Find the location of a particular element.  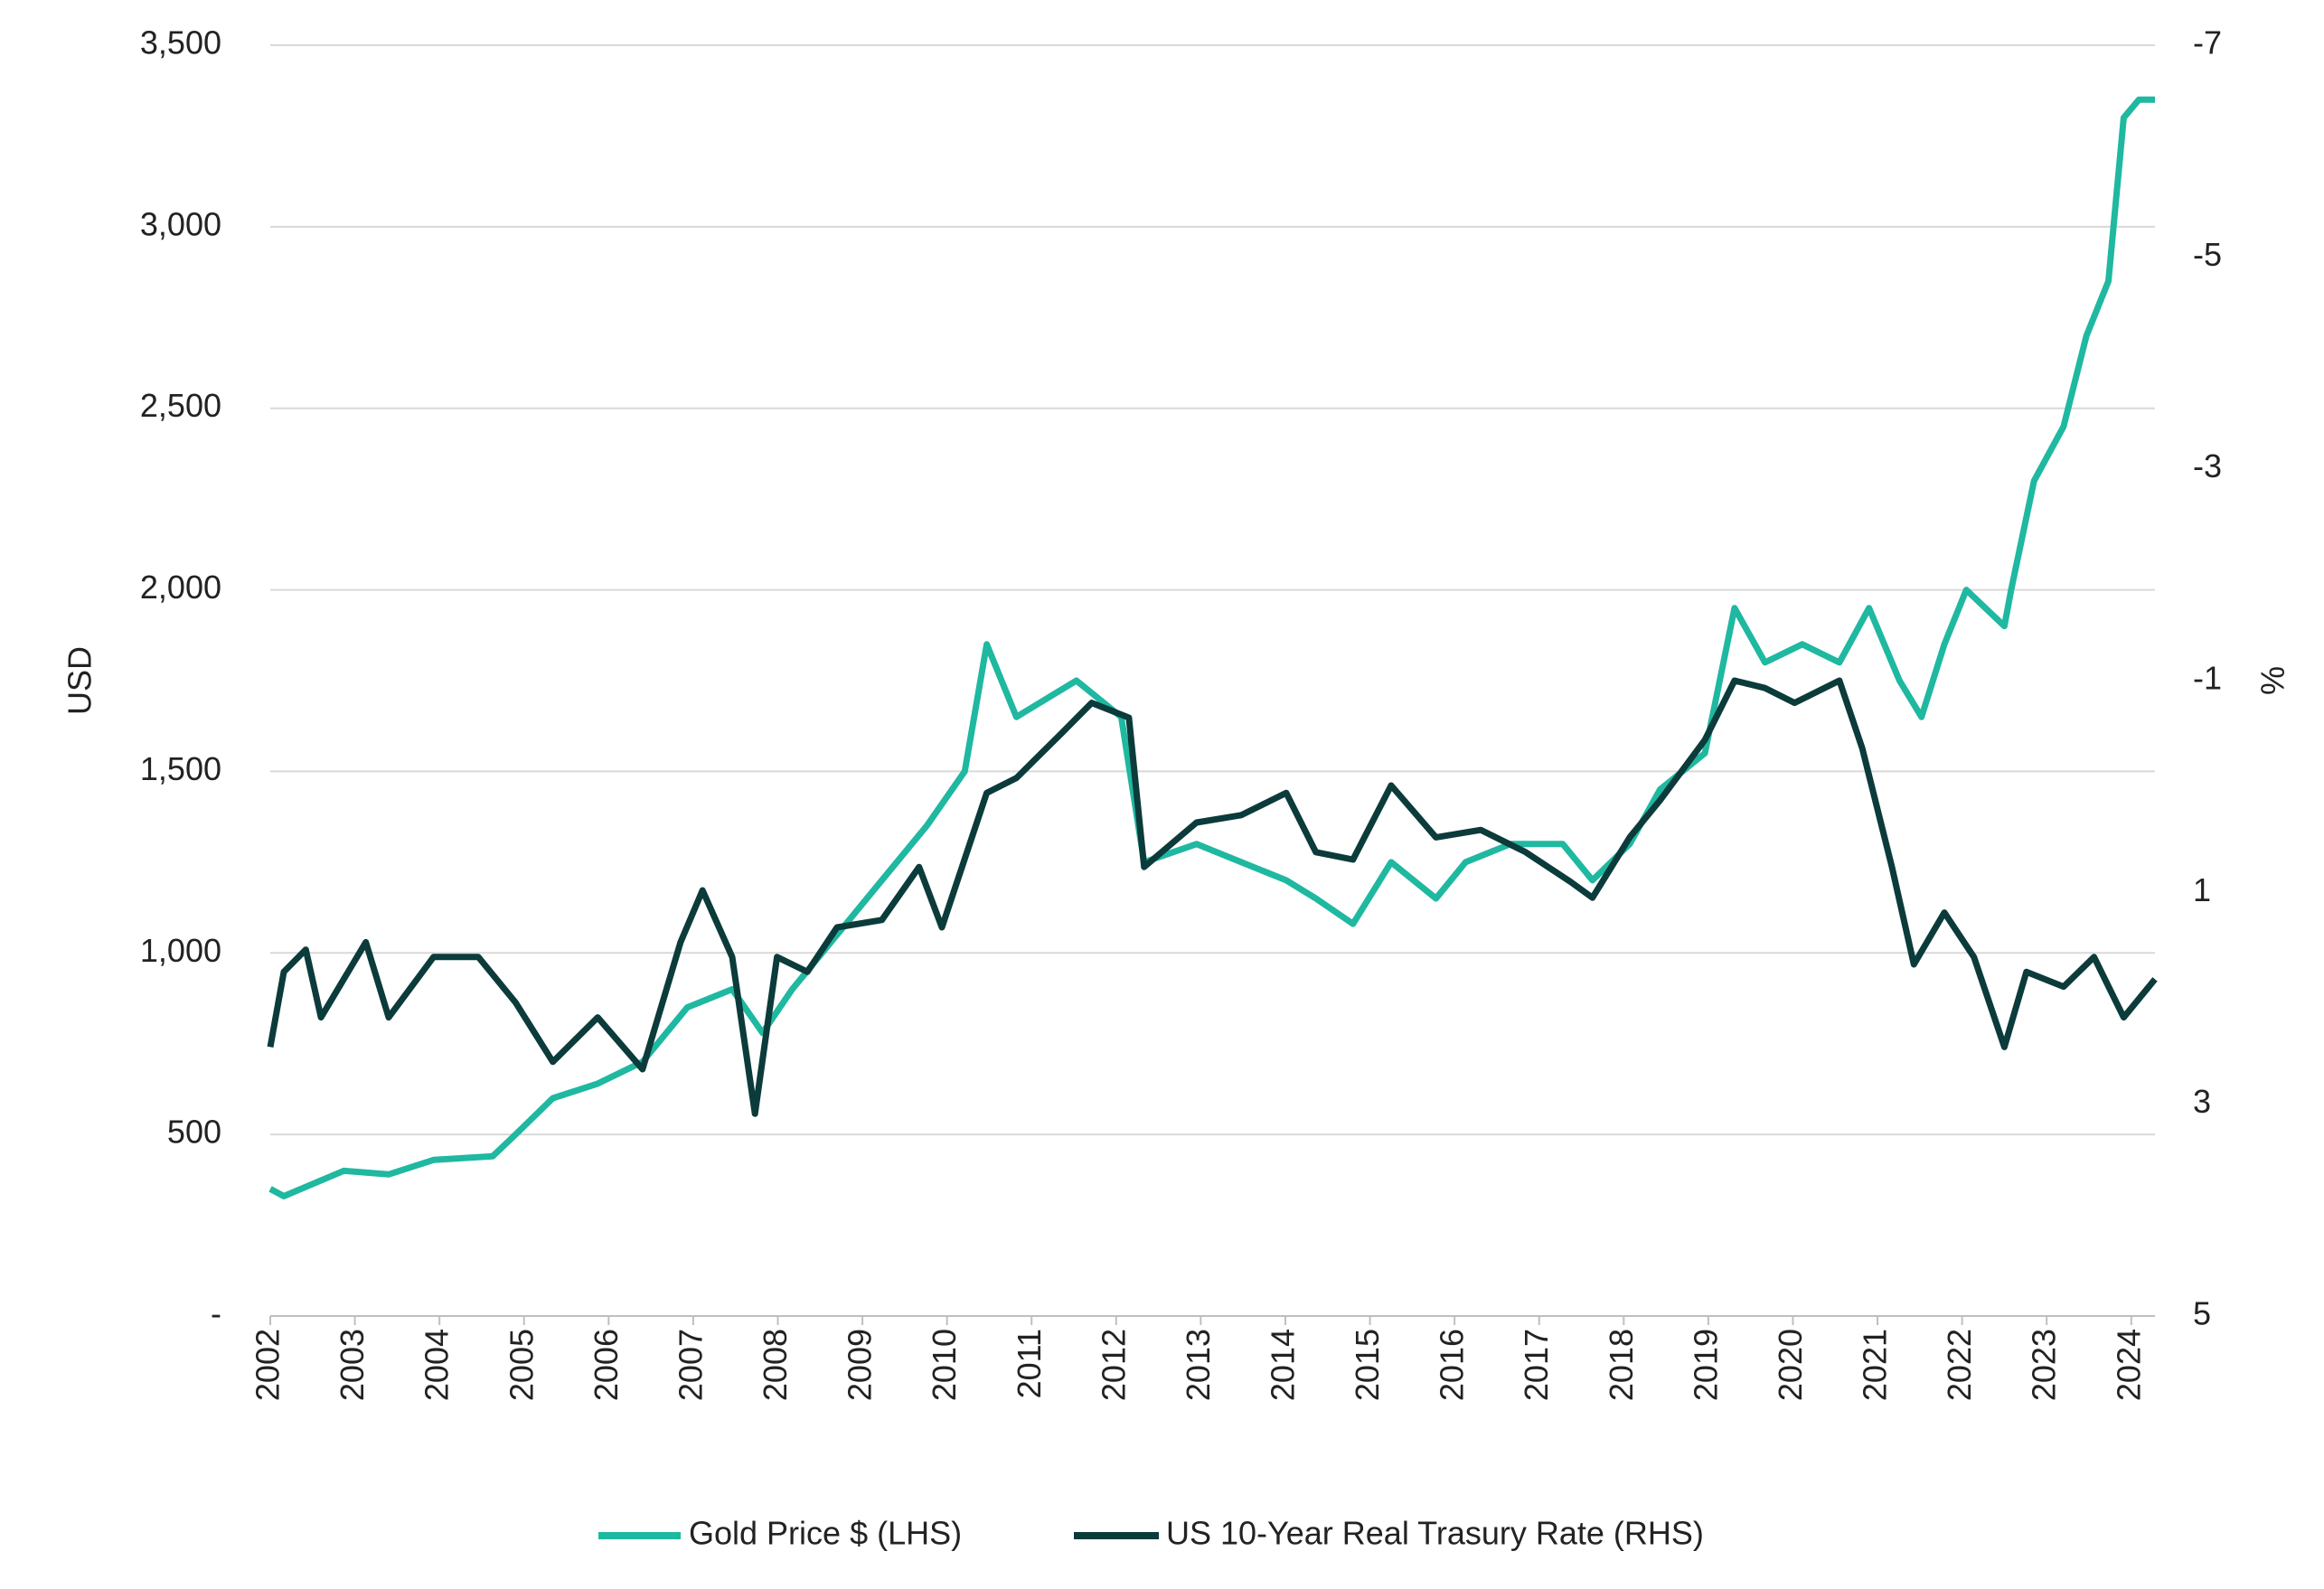

y2-tick-label: 3 is located at coordinates (2202, 1101).